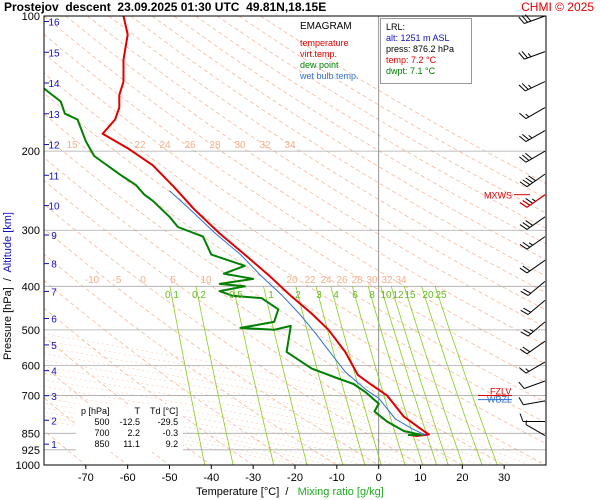 The image size is (600, 500). I want to click on pressure-tick-label: 500, so click(31, 331).